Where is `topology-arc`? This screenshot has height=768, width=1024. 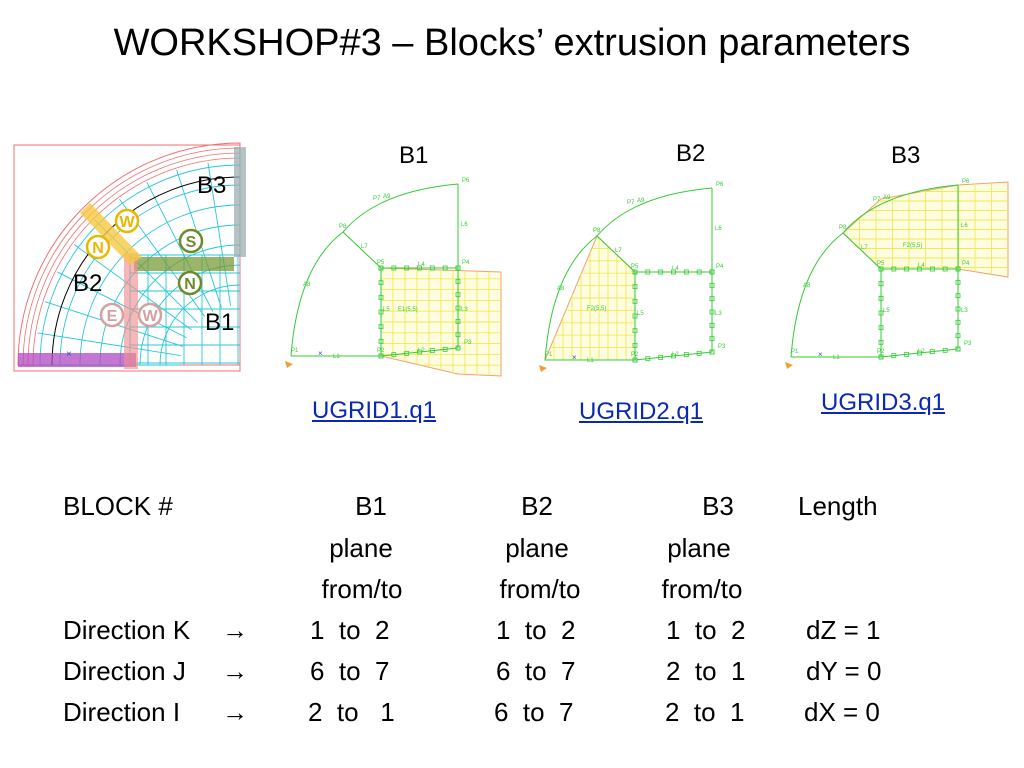 topology-arc is located at coordinates (817, 295).